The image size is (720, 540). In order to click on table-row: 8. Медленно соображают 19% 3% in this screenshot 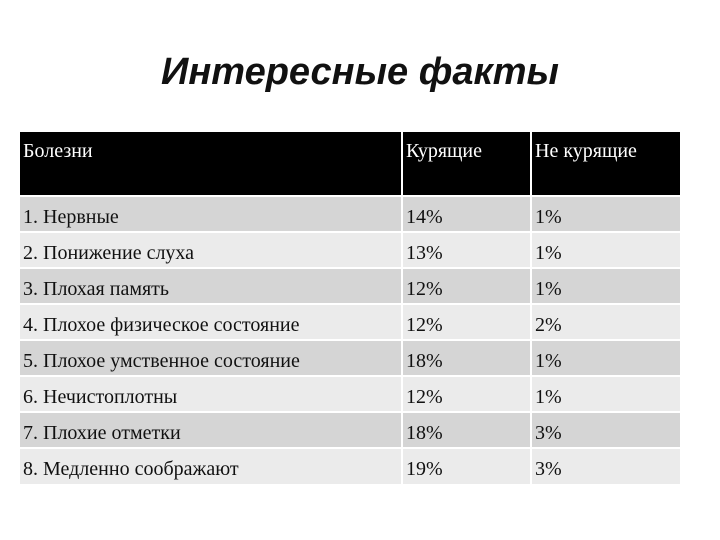, I will do `click(350, 465)`.